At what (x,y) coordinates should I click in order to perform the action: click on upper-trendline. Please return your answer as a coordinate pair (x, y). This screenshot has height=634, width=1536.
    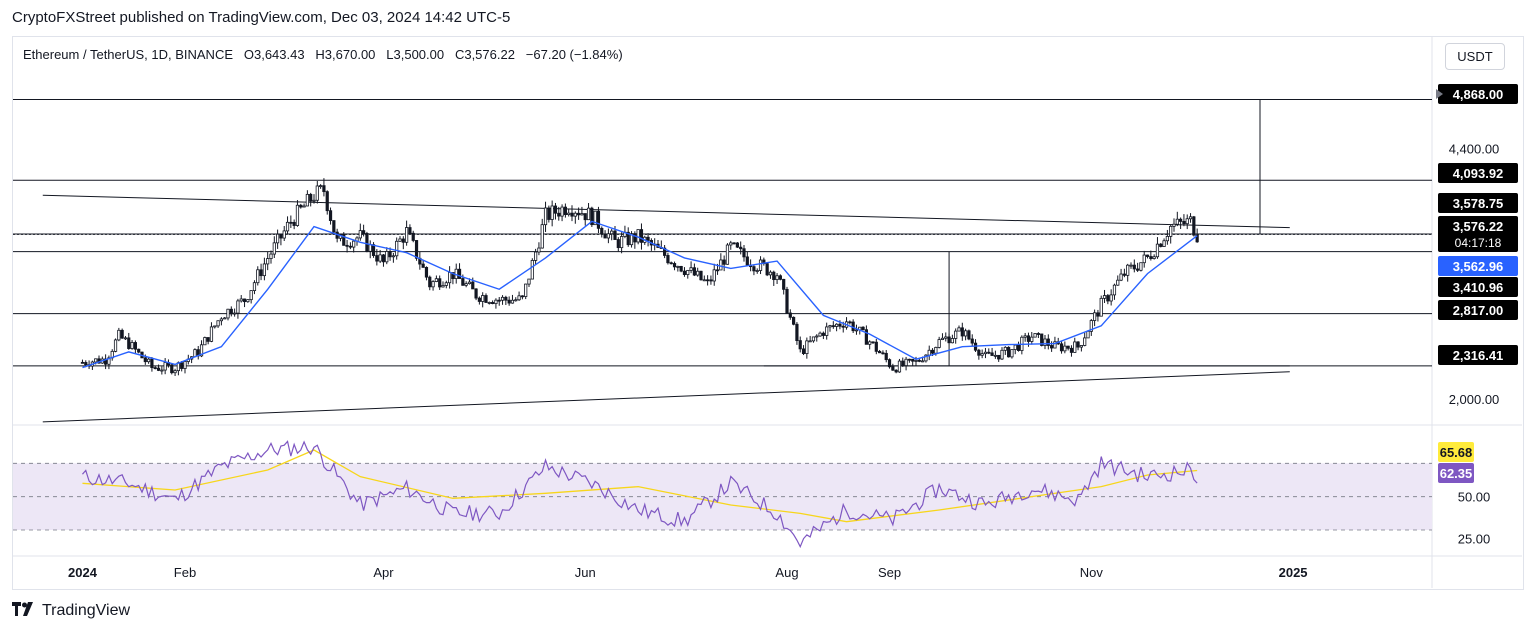
    Looking at the image, I should click on (666, 211).